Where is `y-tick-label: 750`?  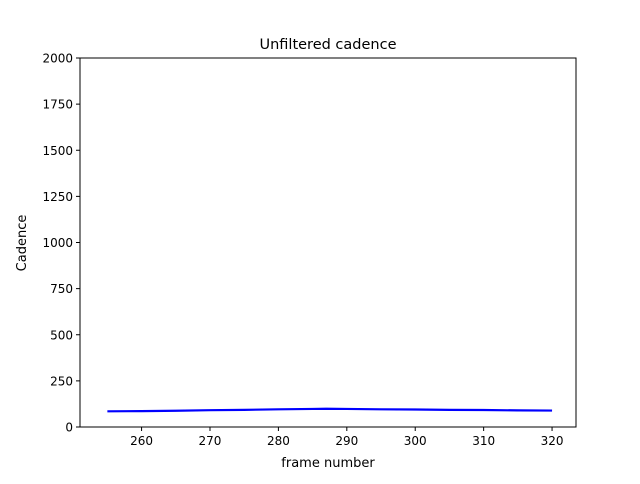
y-tick-label: 750 is located at coordinates (61, 289).